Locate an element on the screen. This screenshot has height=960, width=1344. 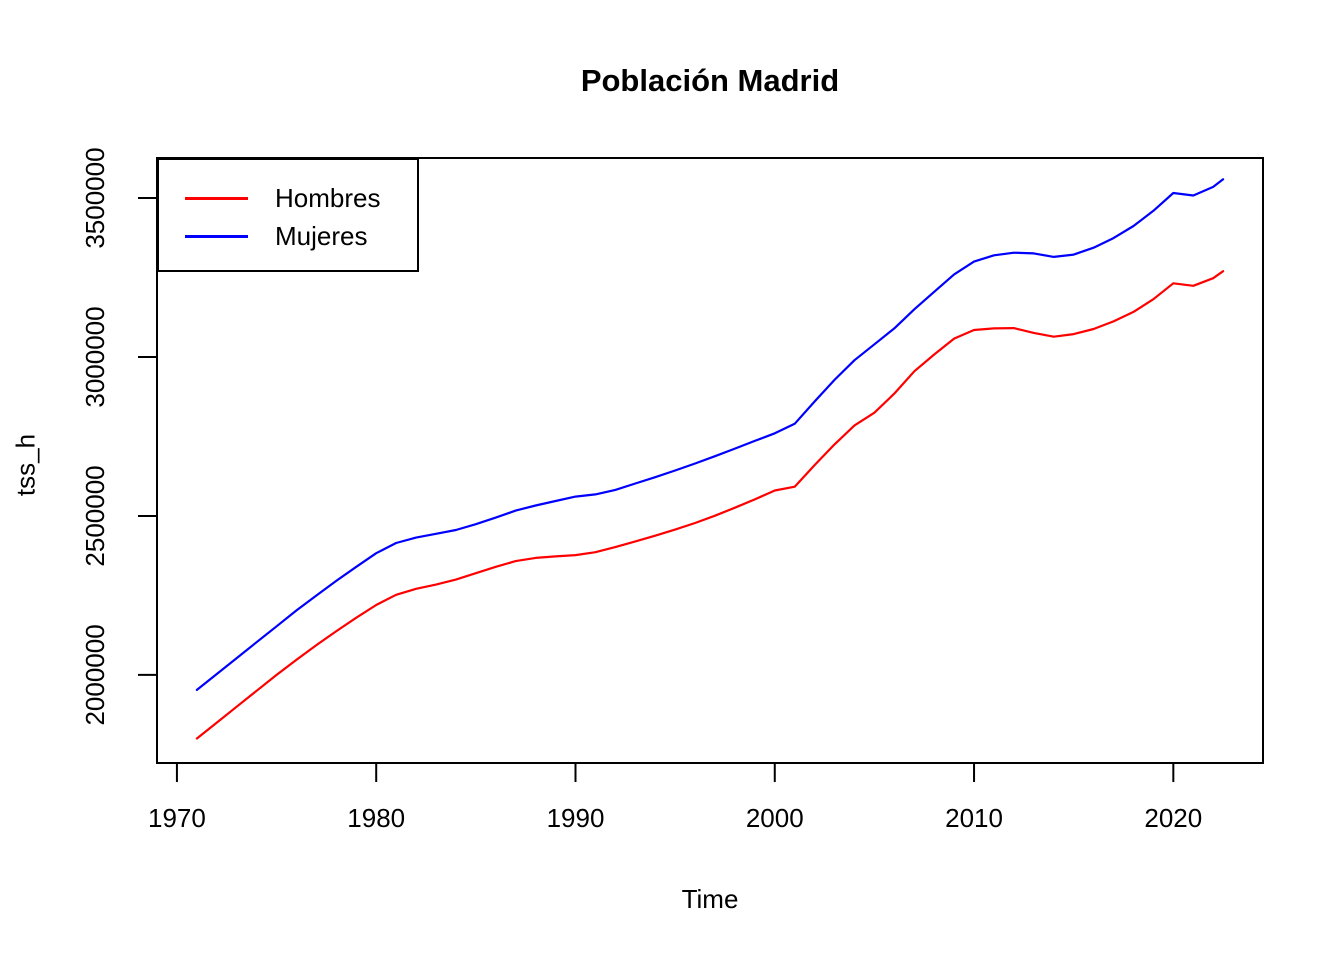
legend-box: Hombres Mujeres is located at coordinates (288, 215).